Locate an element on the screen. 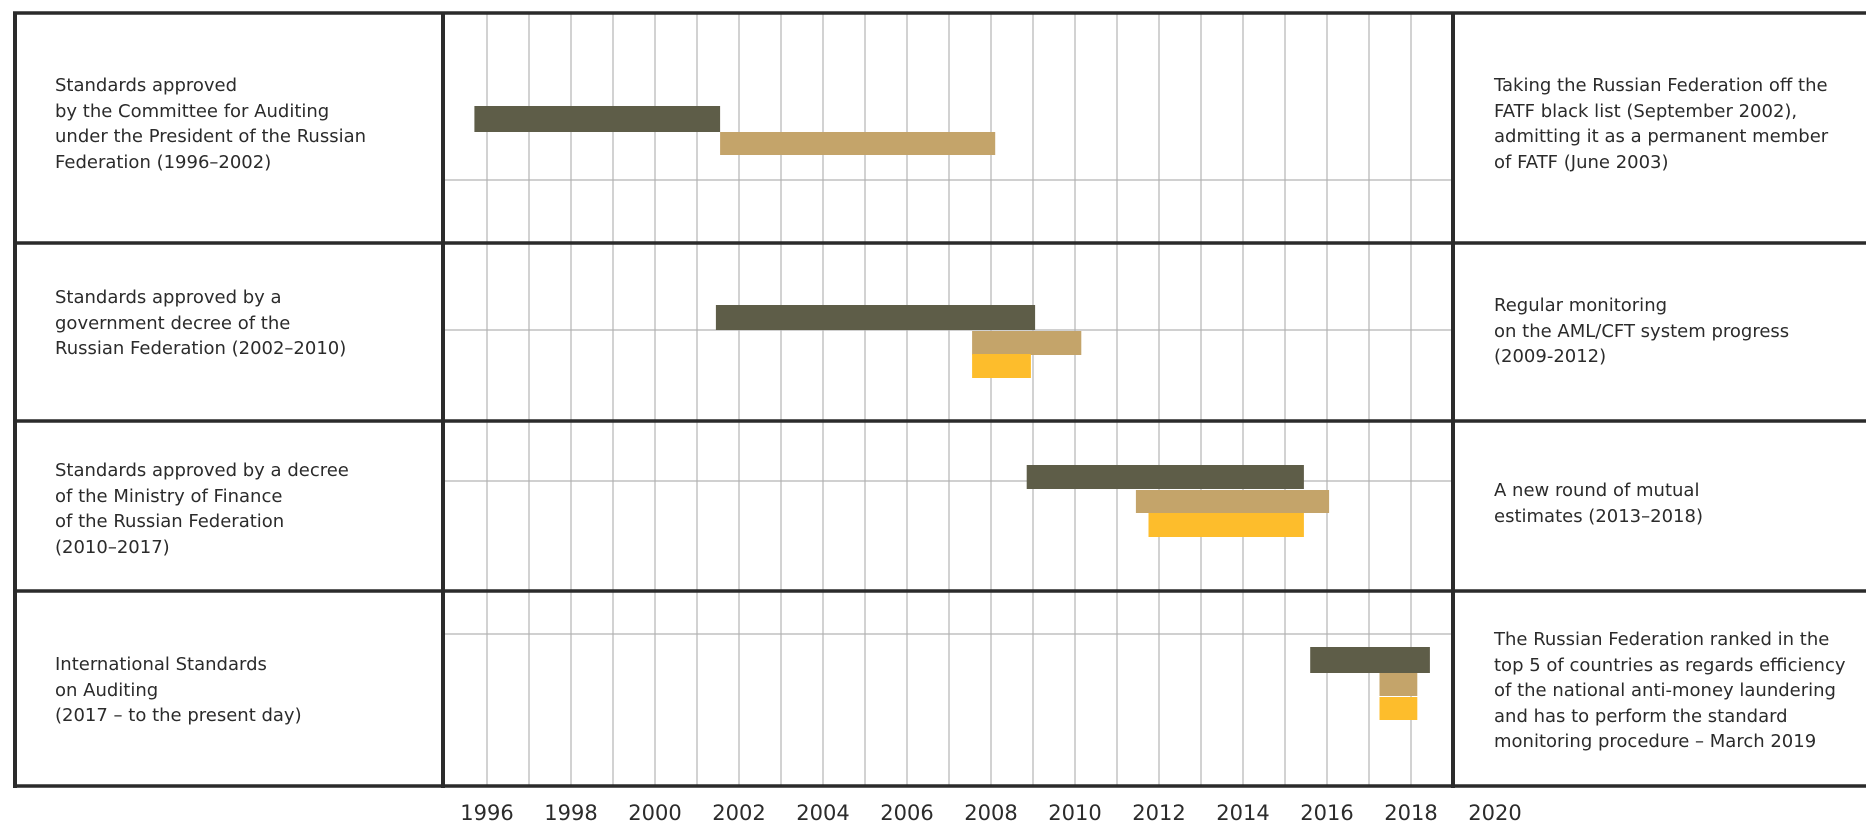  x-tick-label: 2012 is located at coordinates (1158, 811).